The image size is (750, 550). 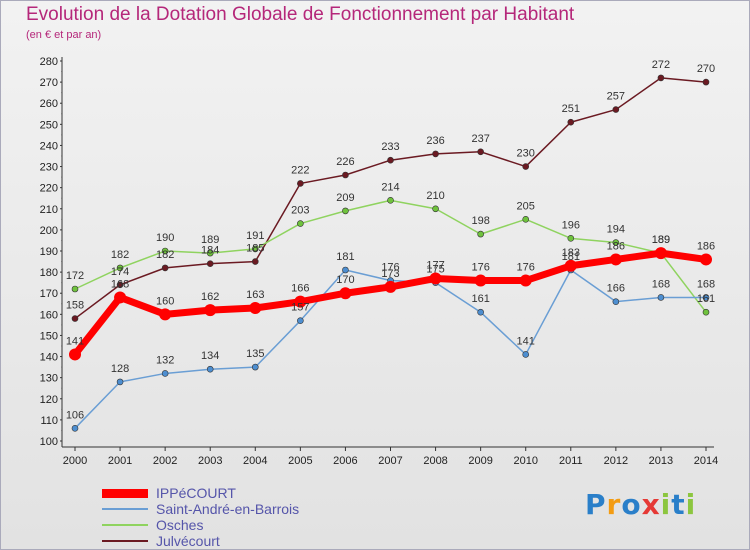 What do you see at coordinates (49, 210) in the screenshot?
I see `y-tick-label: 210` at bounding box center [49, 210].